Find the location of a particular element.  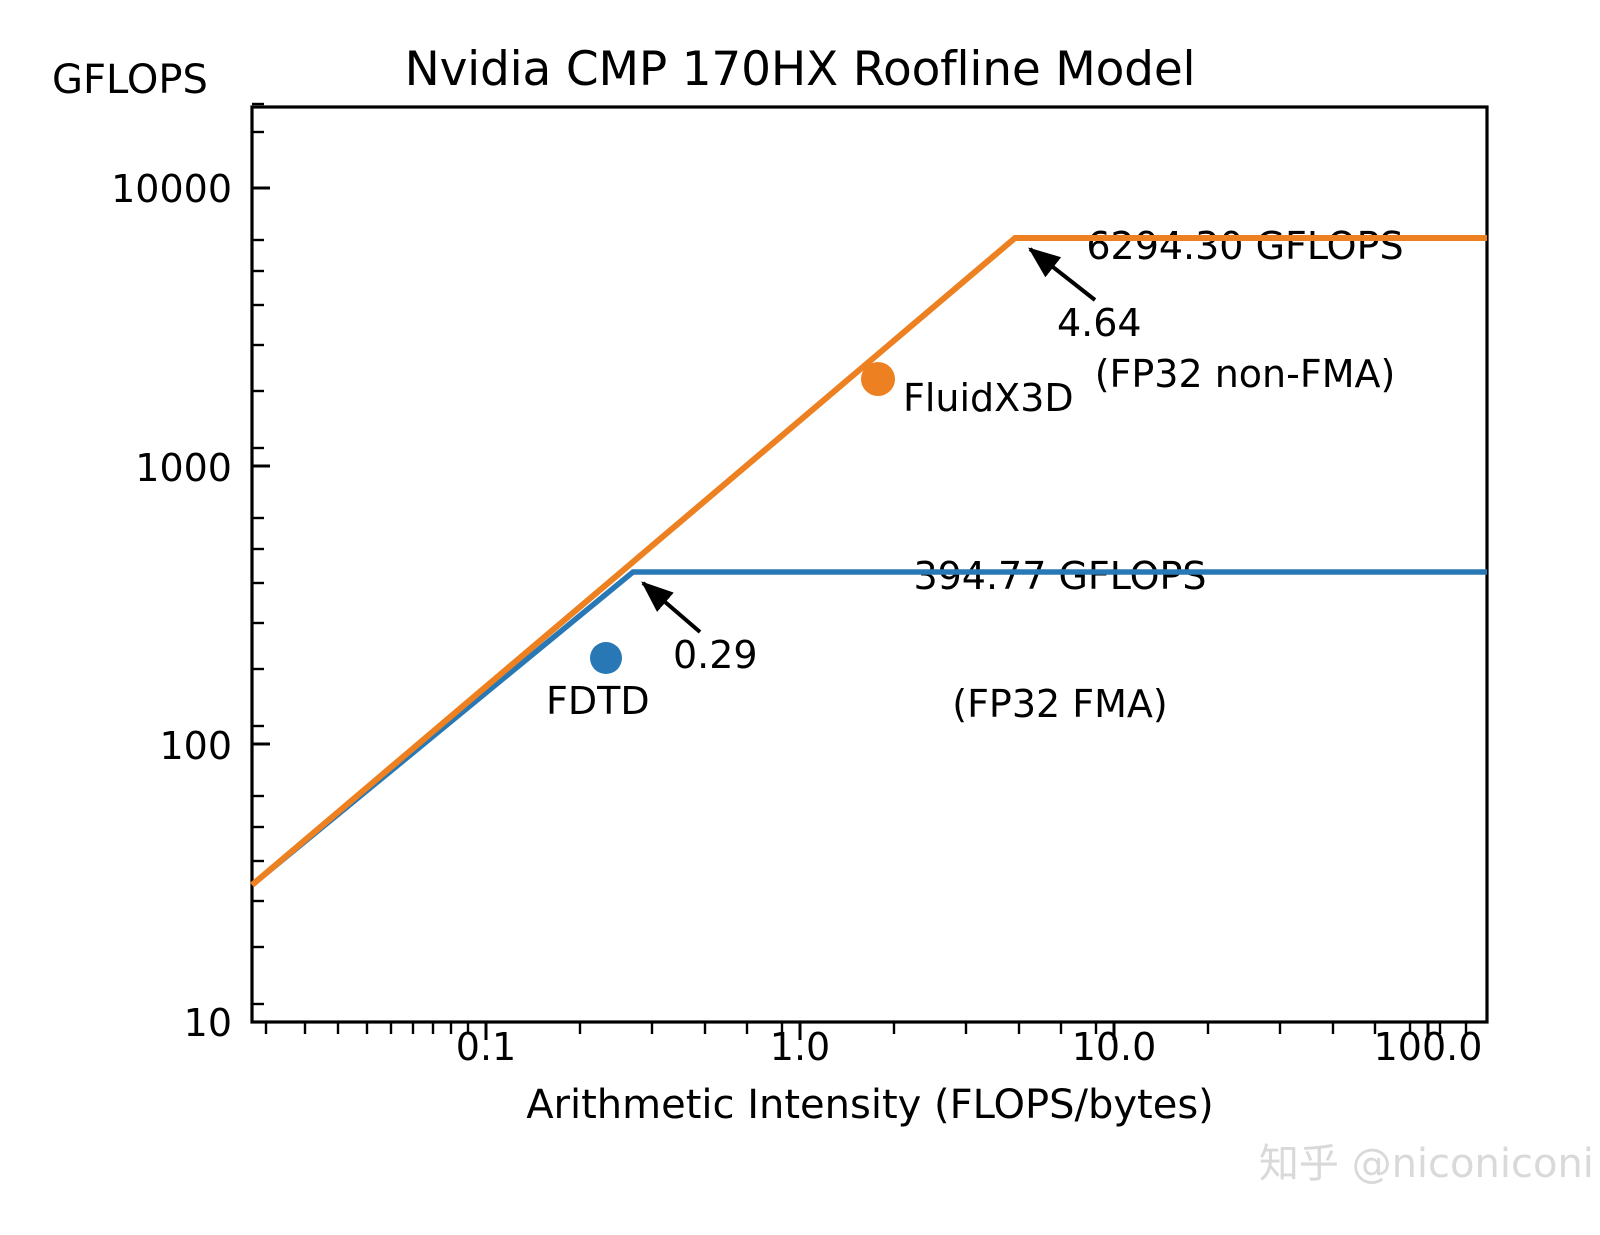

marker-fdtd is located at coordinates (606, 658).